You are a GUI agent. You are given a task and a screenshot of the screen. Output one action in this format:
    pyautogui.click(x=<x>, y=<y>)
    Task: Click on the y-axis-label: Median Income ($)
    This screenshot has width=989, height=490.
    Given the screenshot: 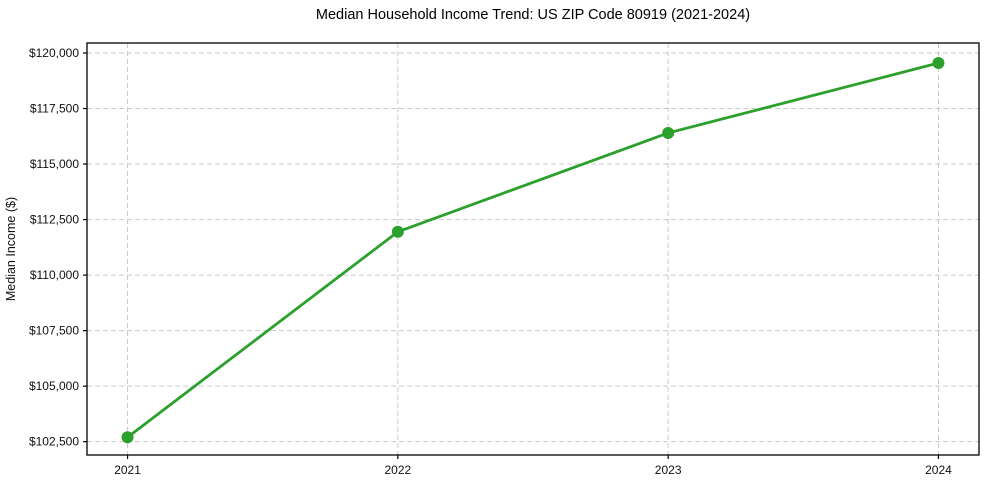 What is the action you would take?
    pyautogui.click(x=11, y=249)
    